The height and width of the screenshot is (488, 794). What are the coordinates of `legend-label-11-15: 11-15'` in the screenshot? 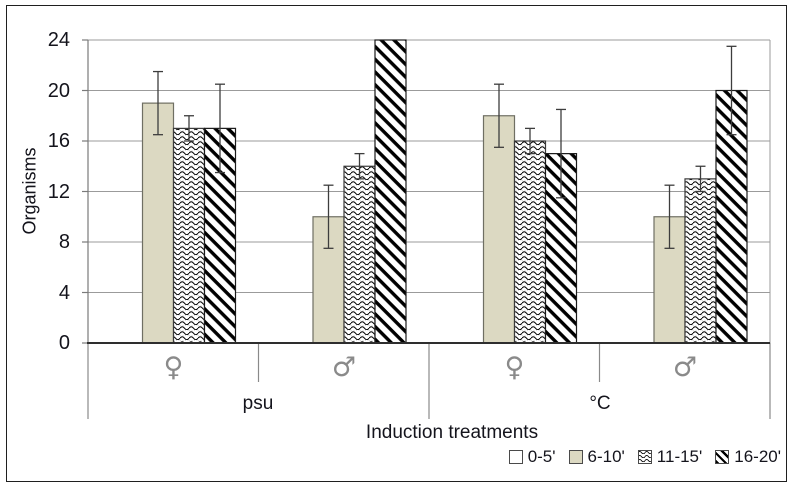 It's located at (679, 456).